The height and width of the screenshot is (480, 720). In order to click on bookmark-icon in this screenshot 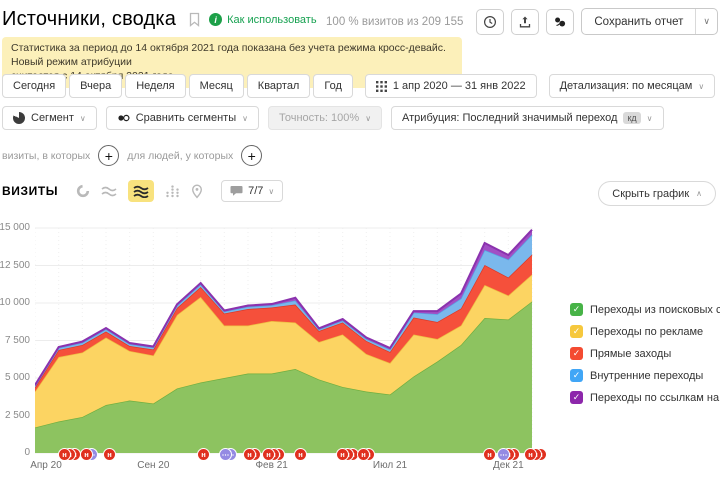, I will do `click(194, 19)`.